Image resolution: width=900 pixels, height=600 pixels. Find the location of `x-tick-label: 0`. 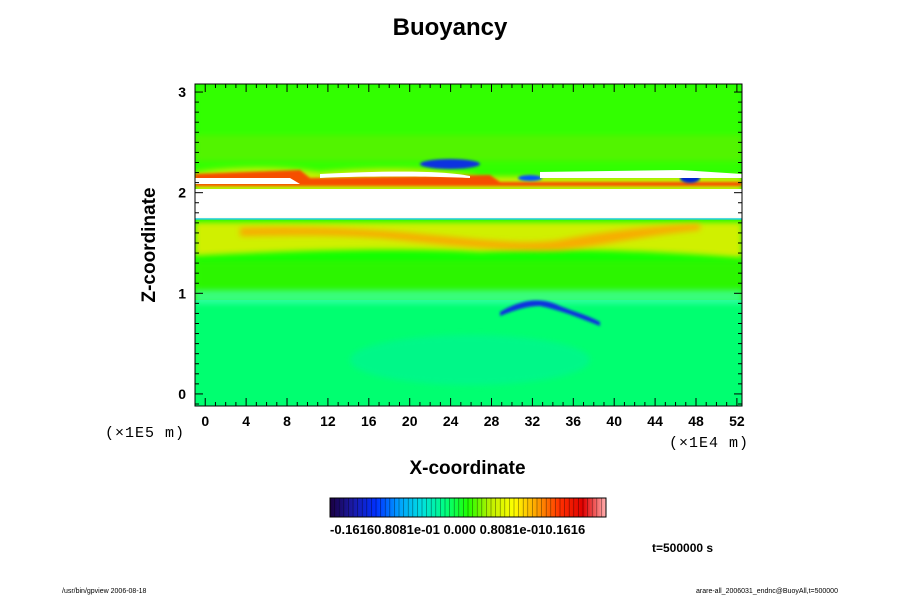

x-tick-label: 0 is located at coordinates (205, 421).